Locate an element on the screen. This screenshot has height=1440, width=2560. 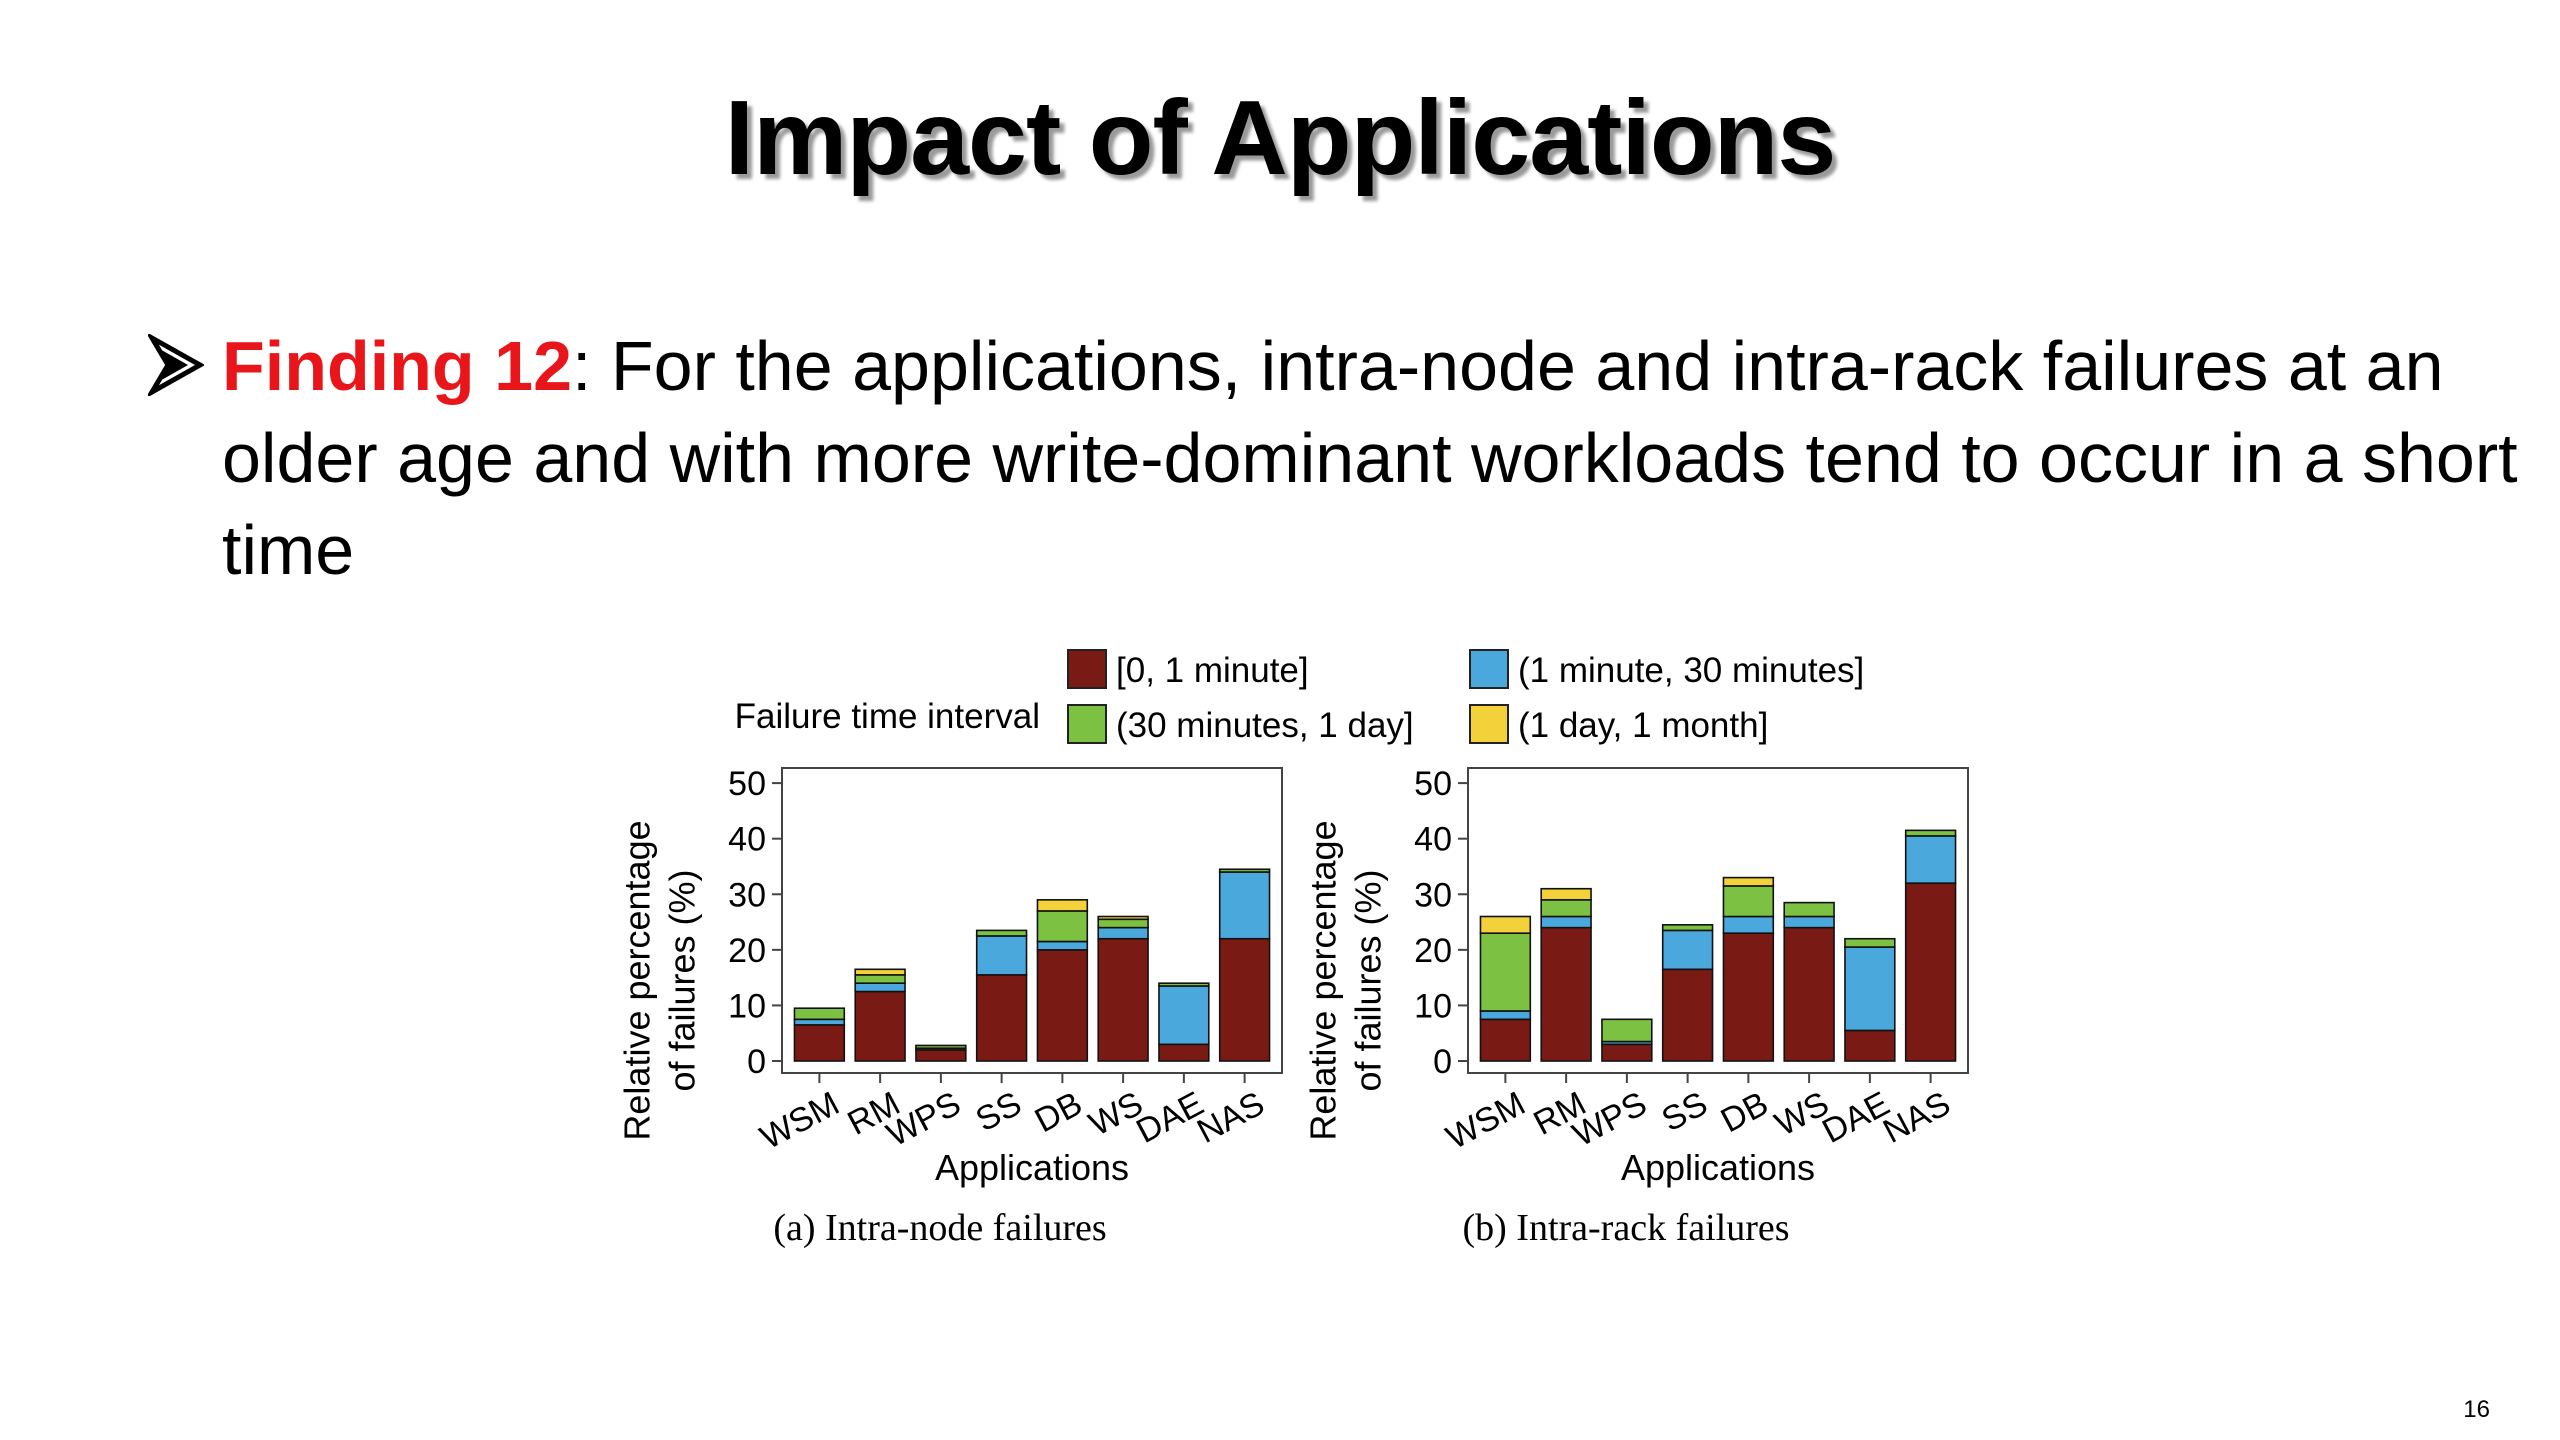
page-number: 16 is located at coordinates (2476, 1409).